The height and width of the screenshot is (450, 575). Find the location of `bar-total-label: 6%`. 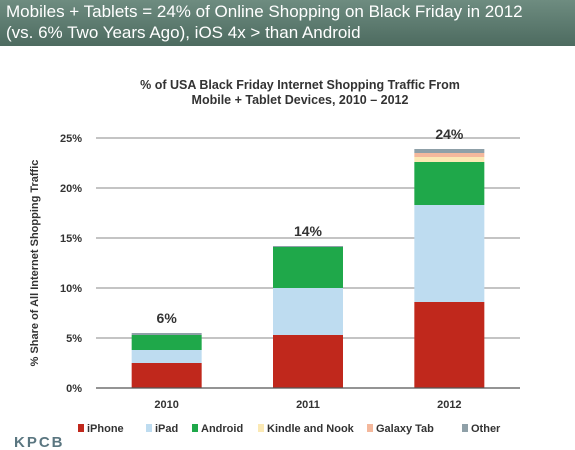

bar-total-label: 6% is located at coordinates (167, 318).